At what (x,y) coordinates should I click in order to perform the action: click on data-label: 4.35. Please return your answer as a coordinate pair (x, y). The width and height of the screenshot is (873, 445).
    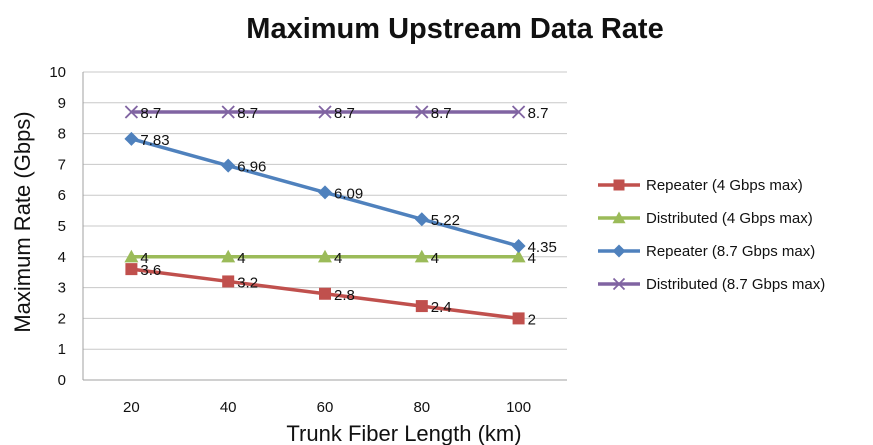
    Looking at the image, I should click on (542, 247).